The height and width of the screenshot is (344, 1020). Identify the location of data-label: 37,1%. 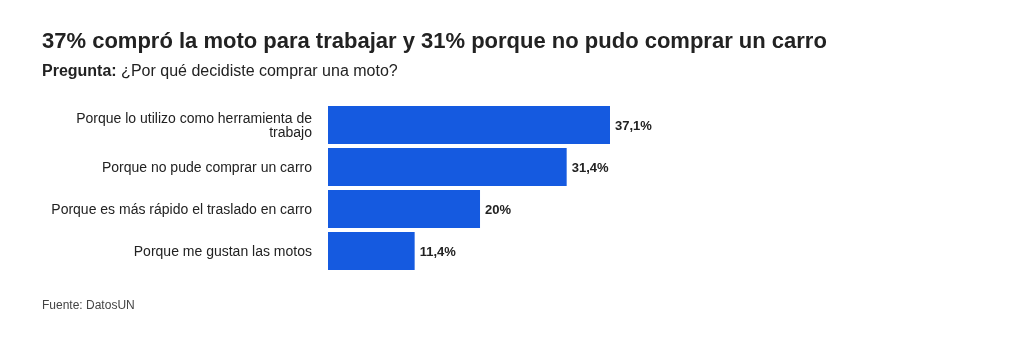
(634, 125).